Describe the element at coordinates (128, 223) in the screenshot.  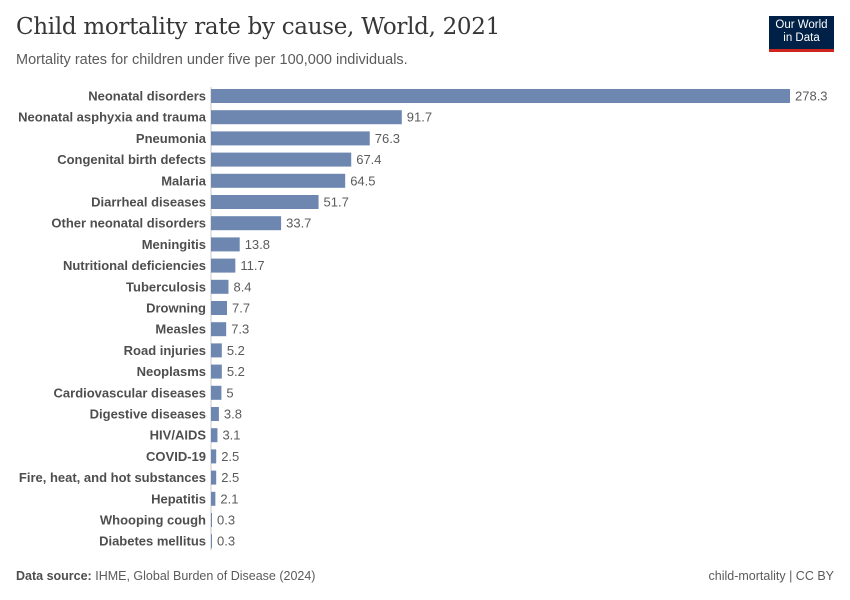
I see `category-label: Other neonatal disorders` at that location.